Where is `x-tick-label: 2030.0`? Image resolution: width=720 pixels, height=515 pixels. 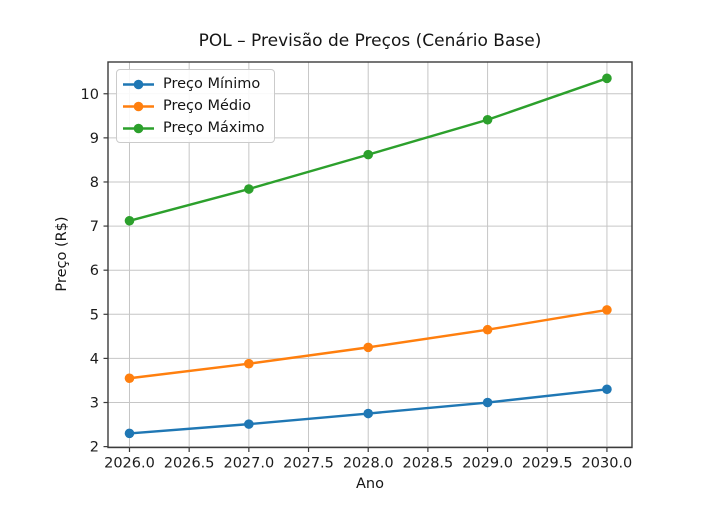
x-tick-label: 2030.0 is located at coordinates (607, 464).